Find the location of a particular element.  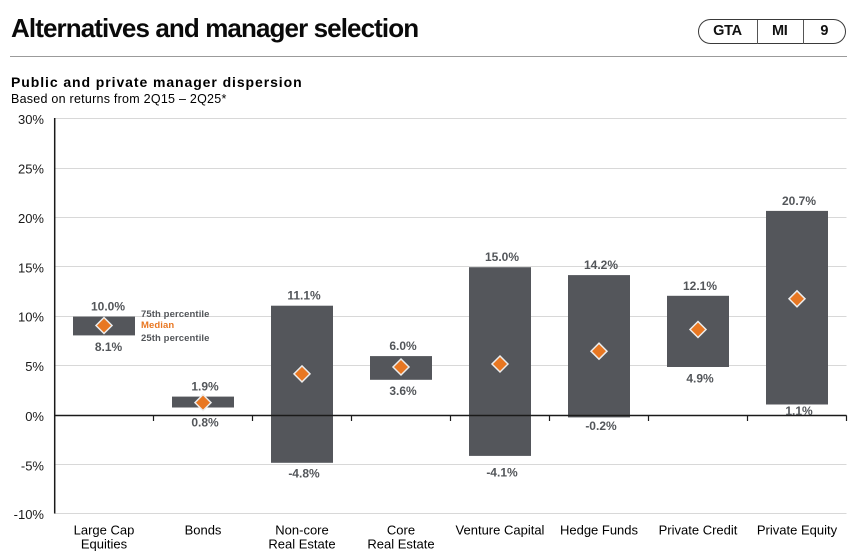

svg-text: 0.8% is located at coordinates (205, 423).